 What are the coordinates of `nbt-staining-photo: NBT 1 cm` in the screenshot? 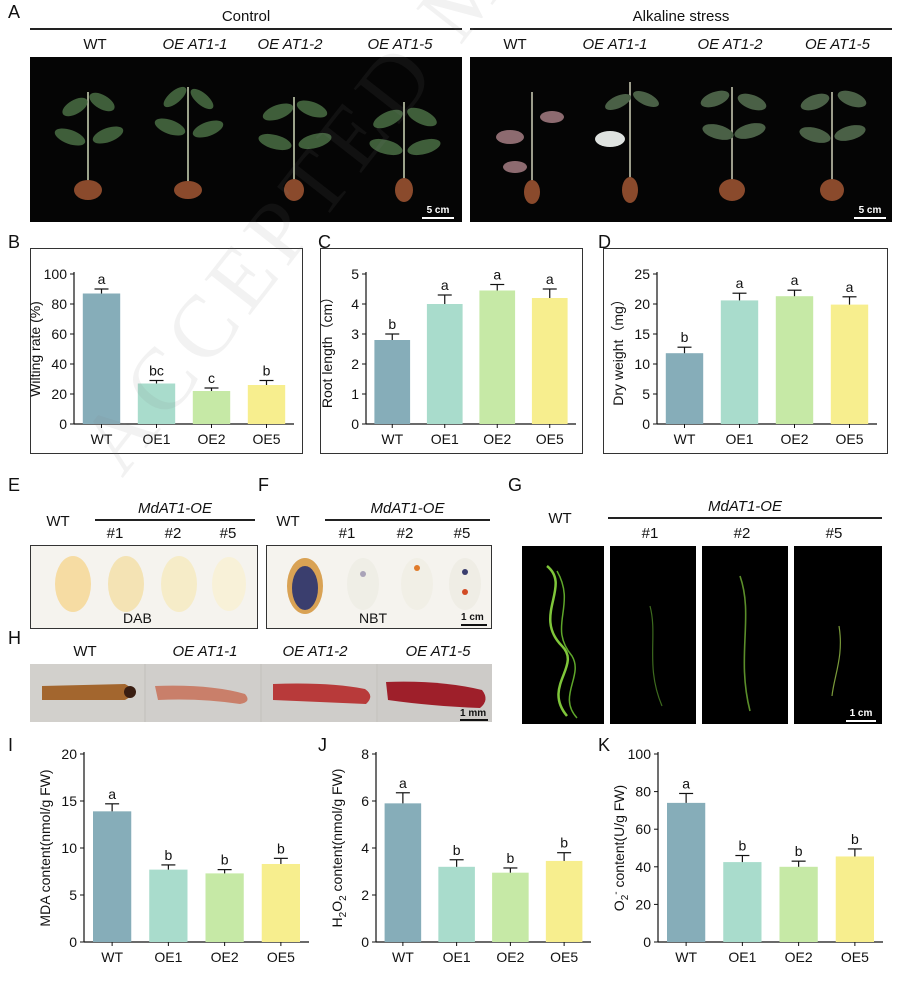 It's located at (379, 587).